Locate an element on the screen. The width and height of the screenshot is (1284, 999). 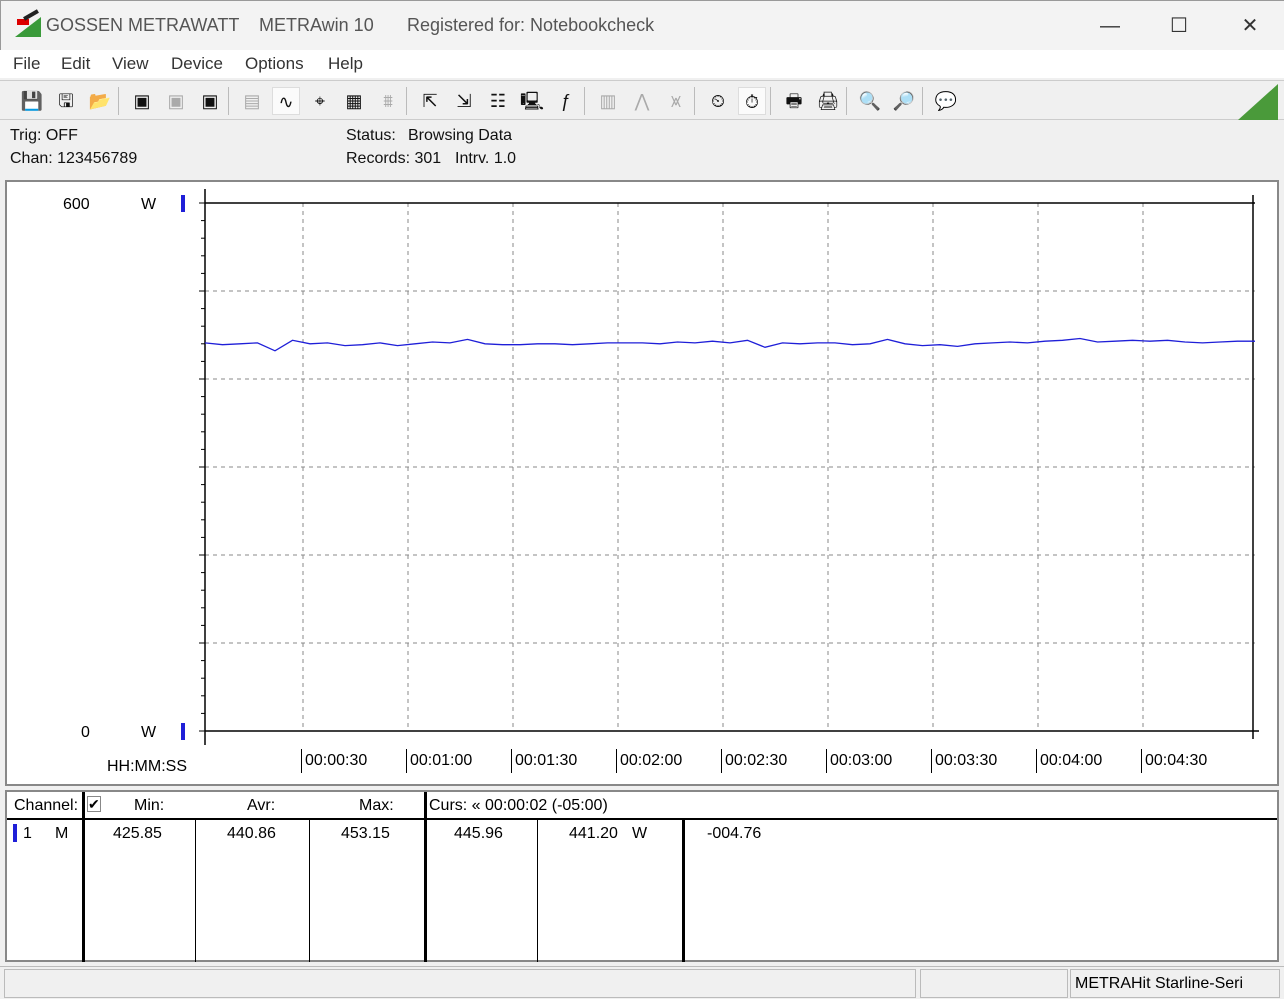
x-tick-label: 00:04:30 is located at coordinates (1174, 761).